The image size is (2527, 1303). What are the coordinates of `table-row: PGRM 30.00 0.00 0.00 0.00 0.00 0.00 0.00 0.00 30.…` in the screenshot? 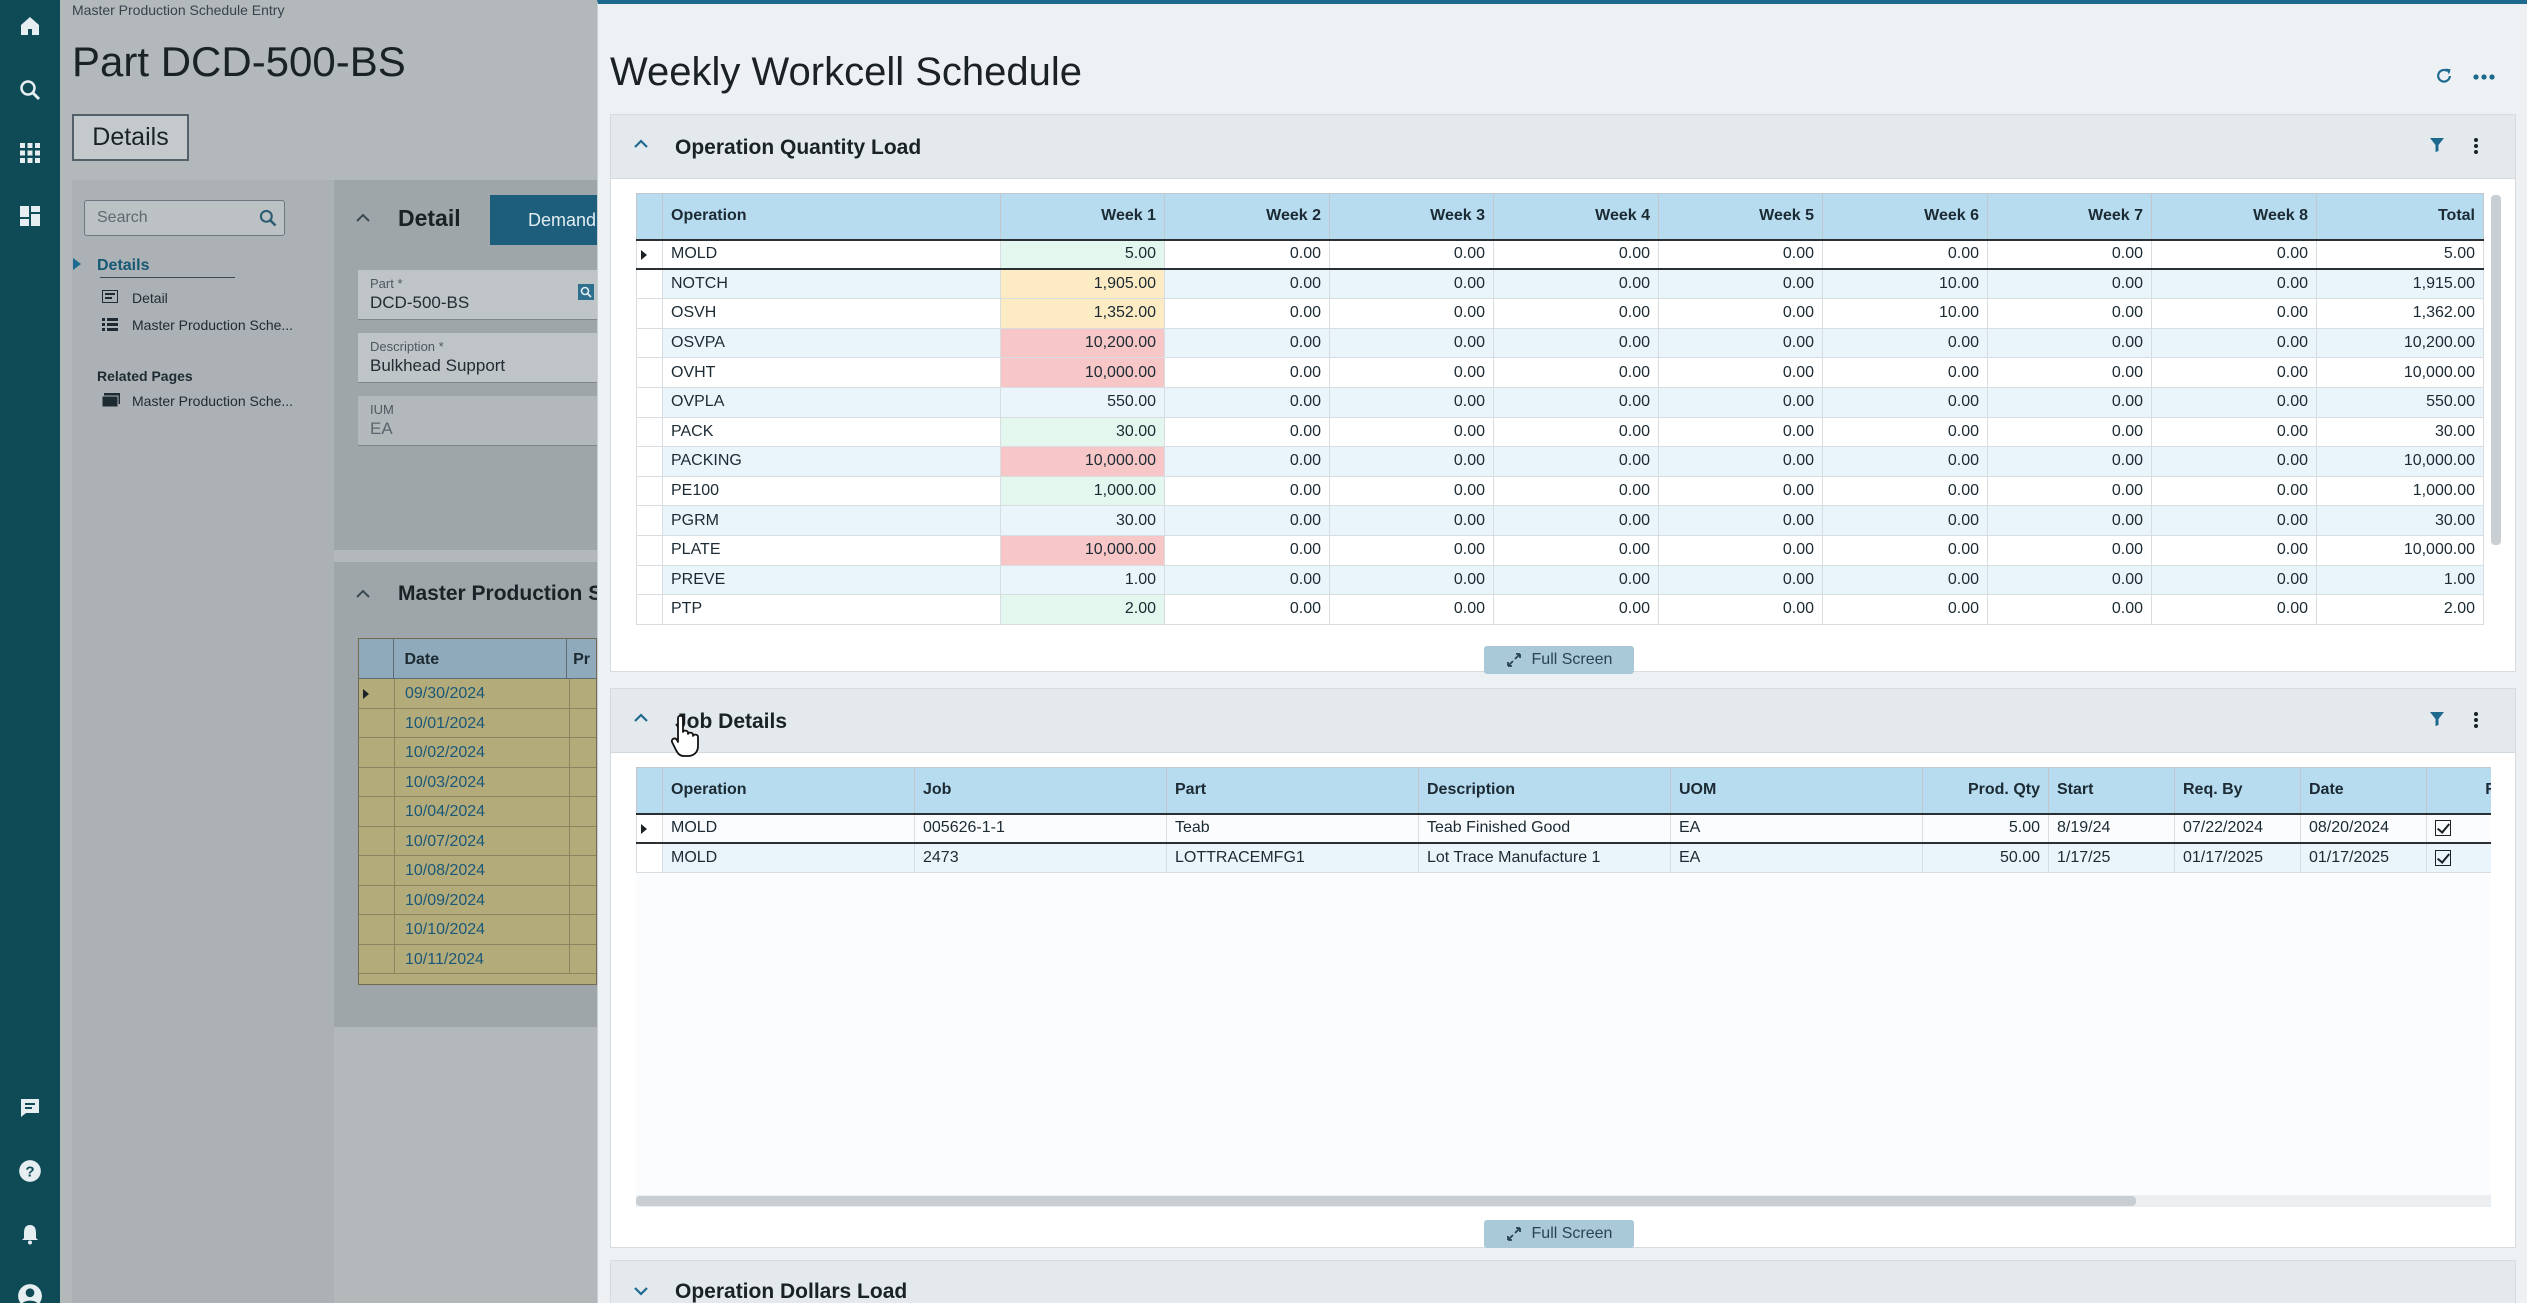 It's located at (1560, 520).